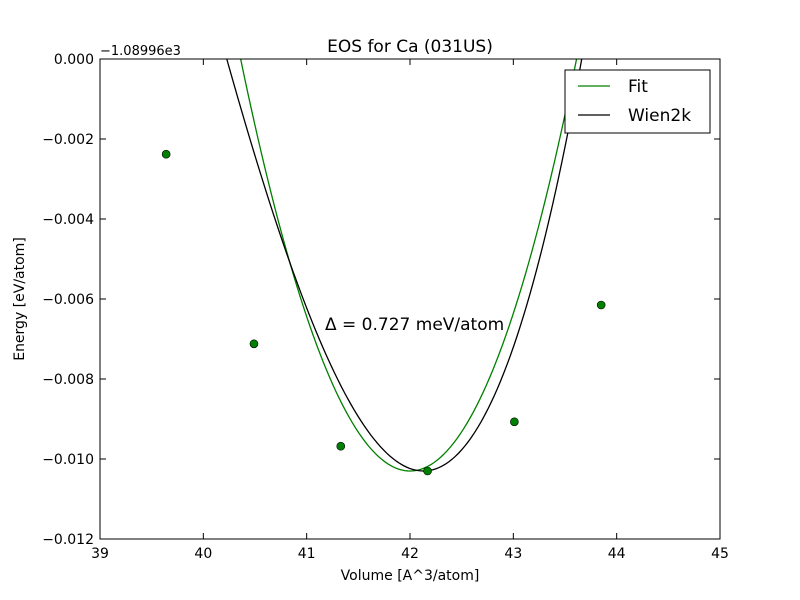 The image size is (800, 600). I want to click on y-offset-label: −1.08996e3, so click(140, 51).